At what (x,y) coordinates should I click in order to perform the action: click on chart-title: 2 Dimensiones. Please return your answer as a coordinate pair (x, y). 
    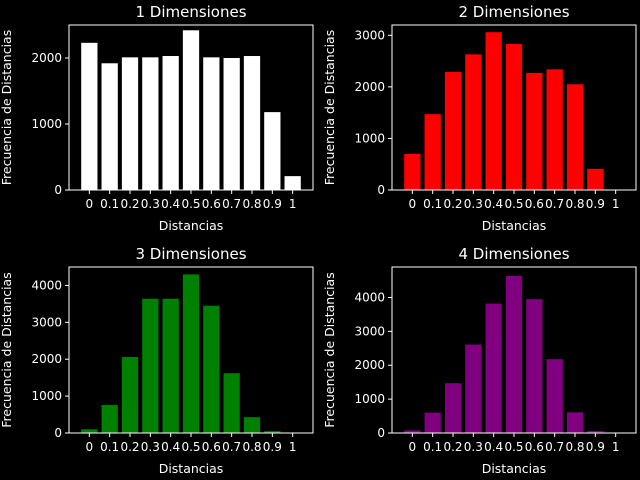
    Looking at the image, I should click on (513, 12).